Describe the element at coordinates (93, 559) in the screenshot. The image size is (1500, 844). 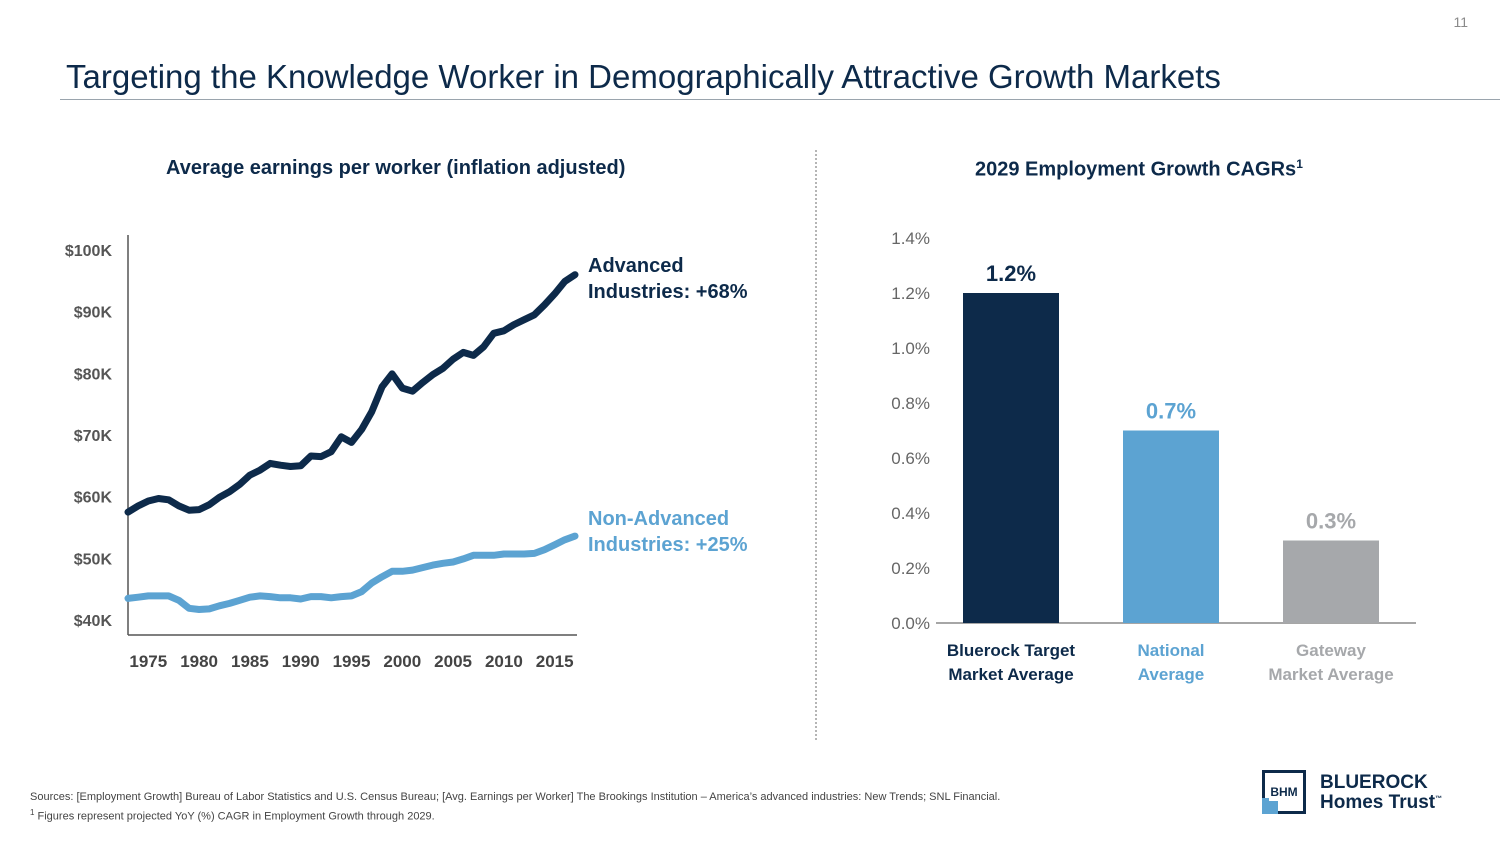
I see `y-tick-label: $50K` at that location.